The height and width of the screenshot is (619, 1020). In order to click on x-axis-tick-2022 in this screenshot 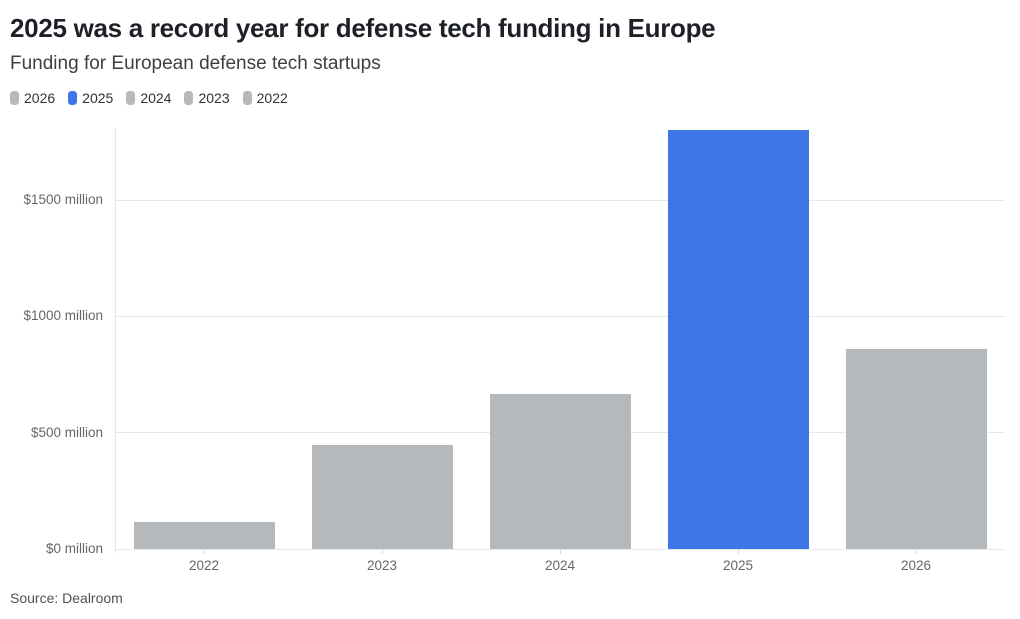, I will do `click(204, 551)`.